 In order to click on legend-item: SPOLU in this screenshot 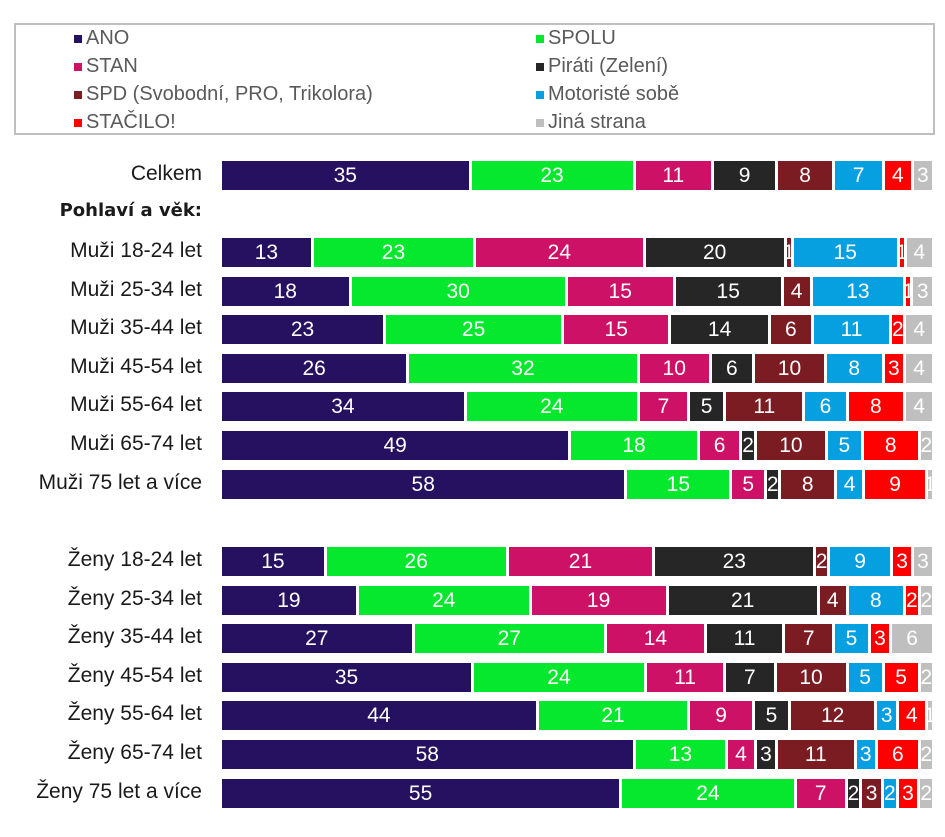, I will do `click(576, 38)`.